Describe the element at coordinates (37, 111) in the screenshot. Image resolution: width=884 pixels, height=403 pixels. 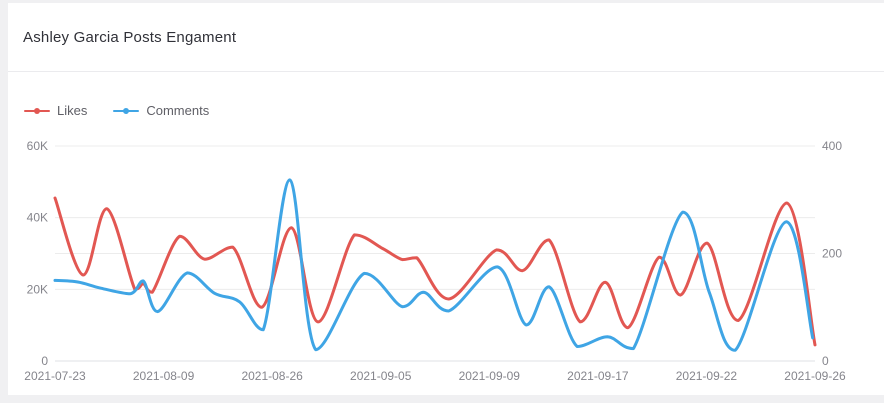
I see `likes-line-icon` at that location.